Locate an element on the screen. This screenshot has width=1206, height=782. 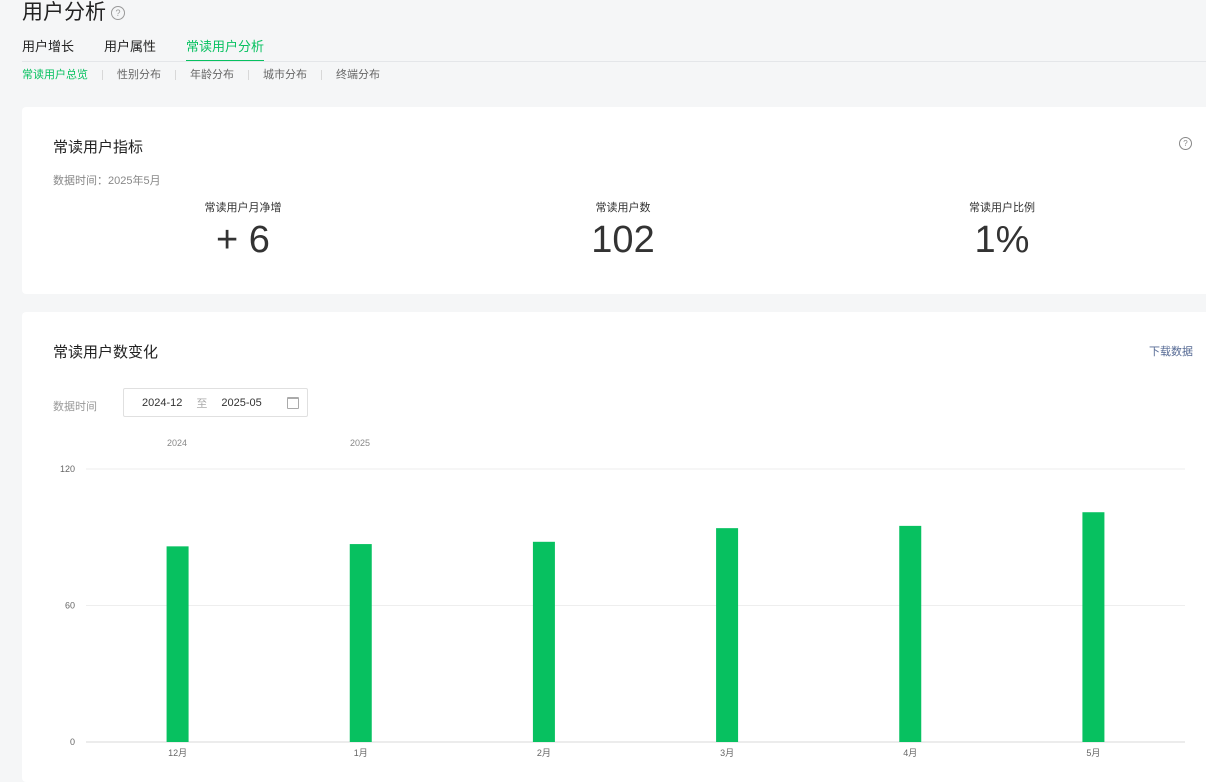
subtab-age: 年龄分布 is located at coordinates (212, 75).